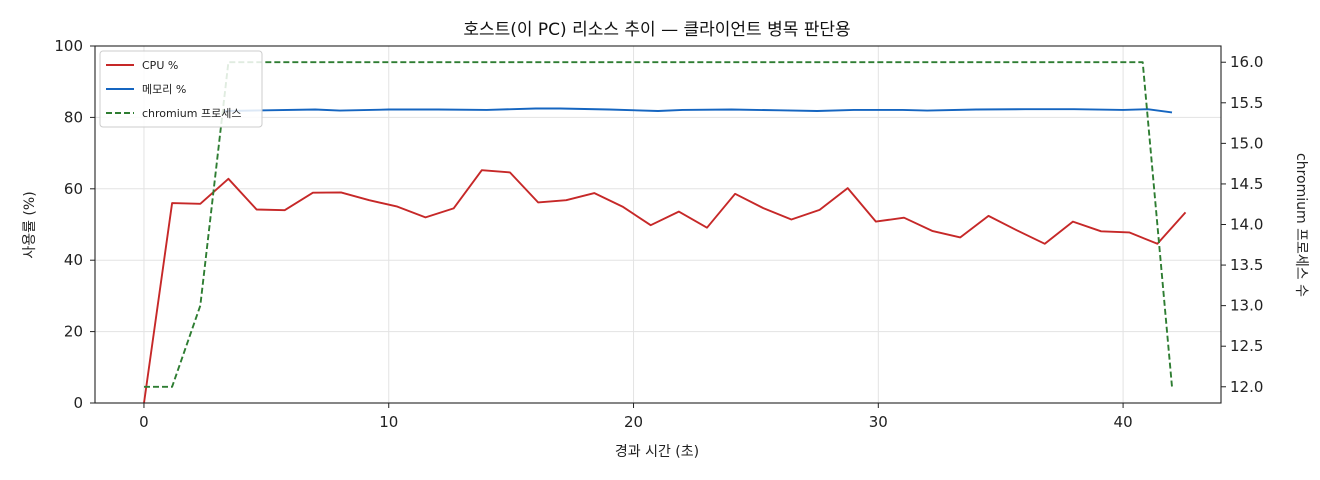 The width and height of the screenshot is (1320, 480). Describe the element at coordinates (1246, 143) in the screenshot. I see `y2-tick-label: 15.0` at that location.